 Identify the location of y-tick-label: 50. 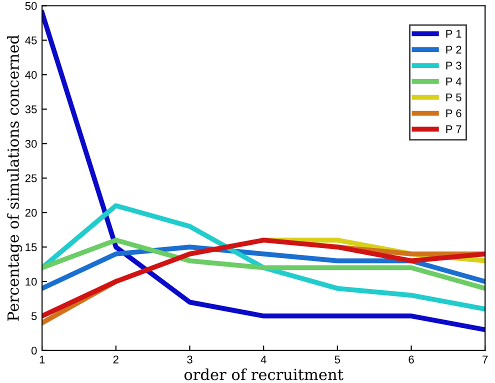
(31, 6).